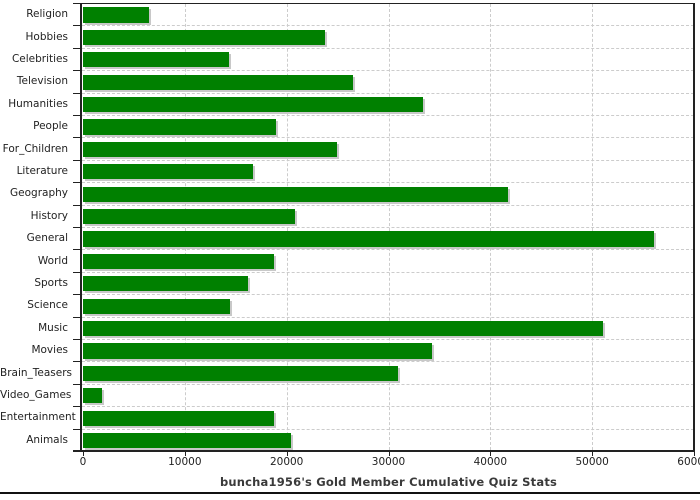  Describe the element at coordinates (42, 171) in the screenshot. I see `category-label-literature: Literature` at that location.